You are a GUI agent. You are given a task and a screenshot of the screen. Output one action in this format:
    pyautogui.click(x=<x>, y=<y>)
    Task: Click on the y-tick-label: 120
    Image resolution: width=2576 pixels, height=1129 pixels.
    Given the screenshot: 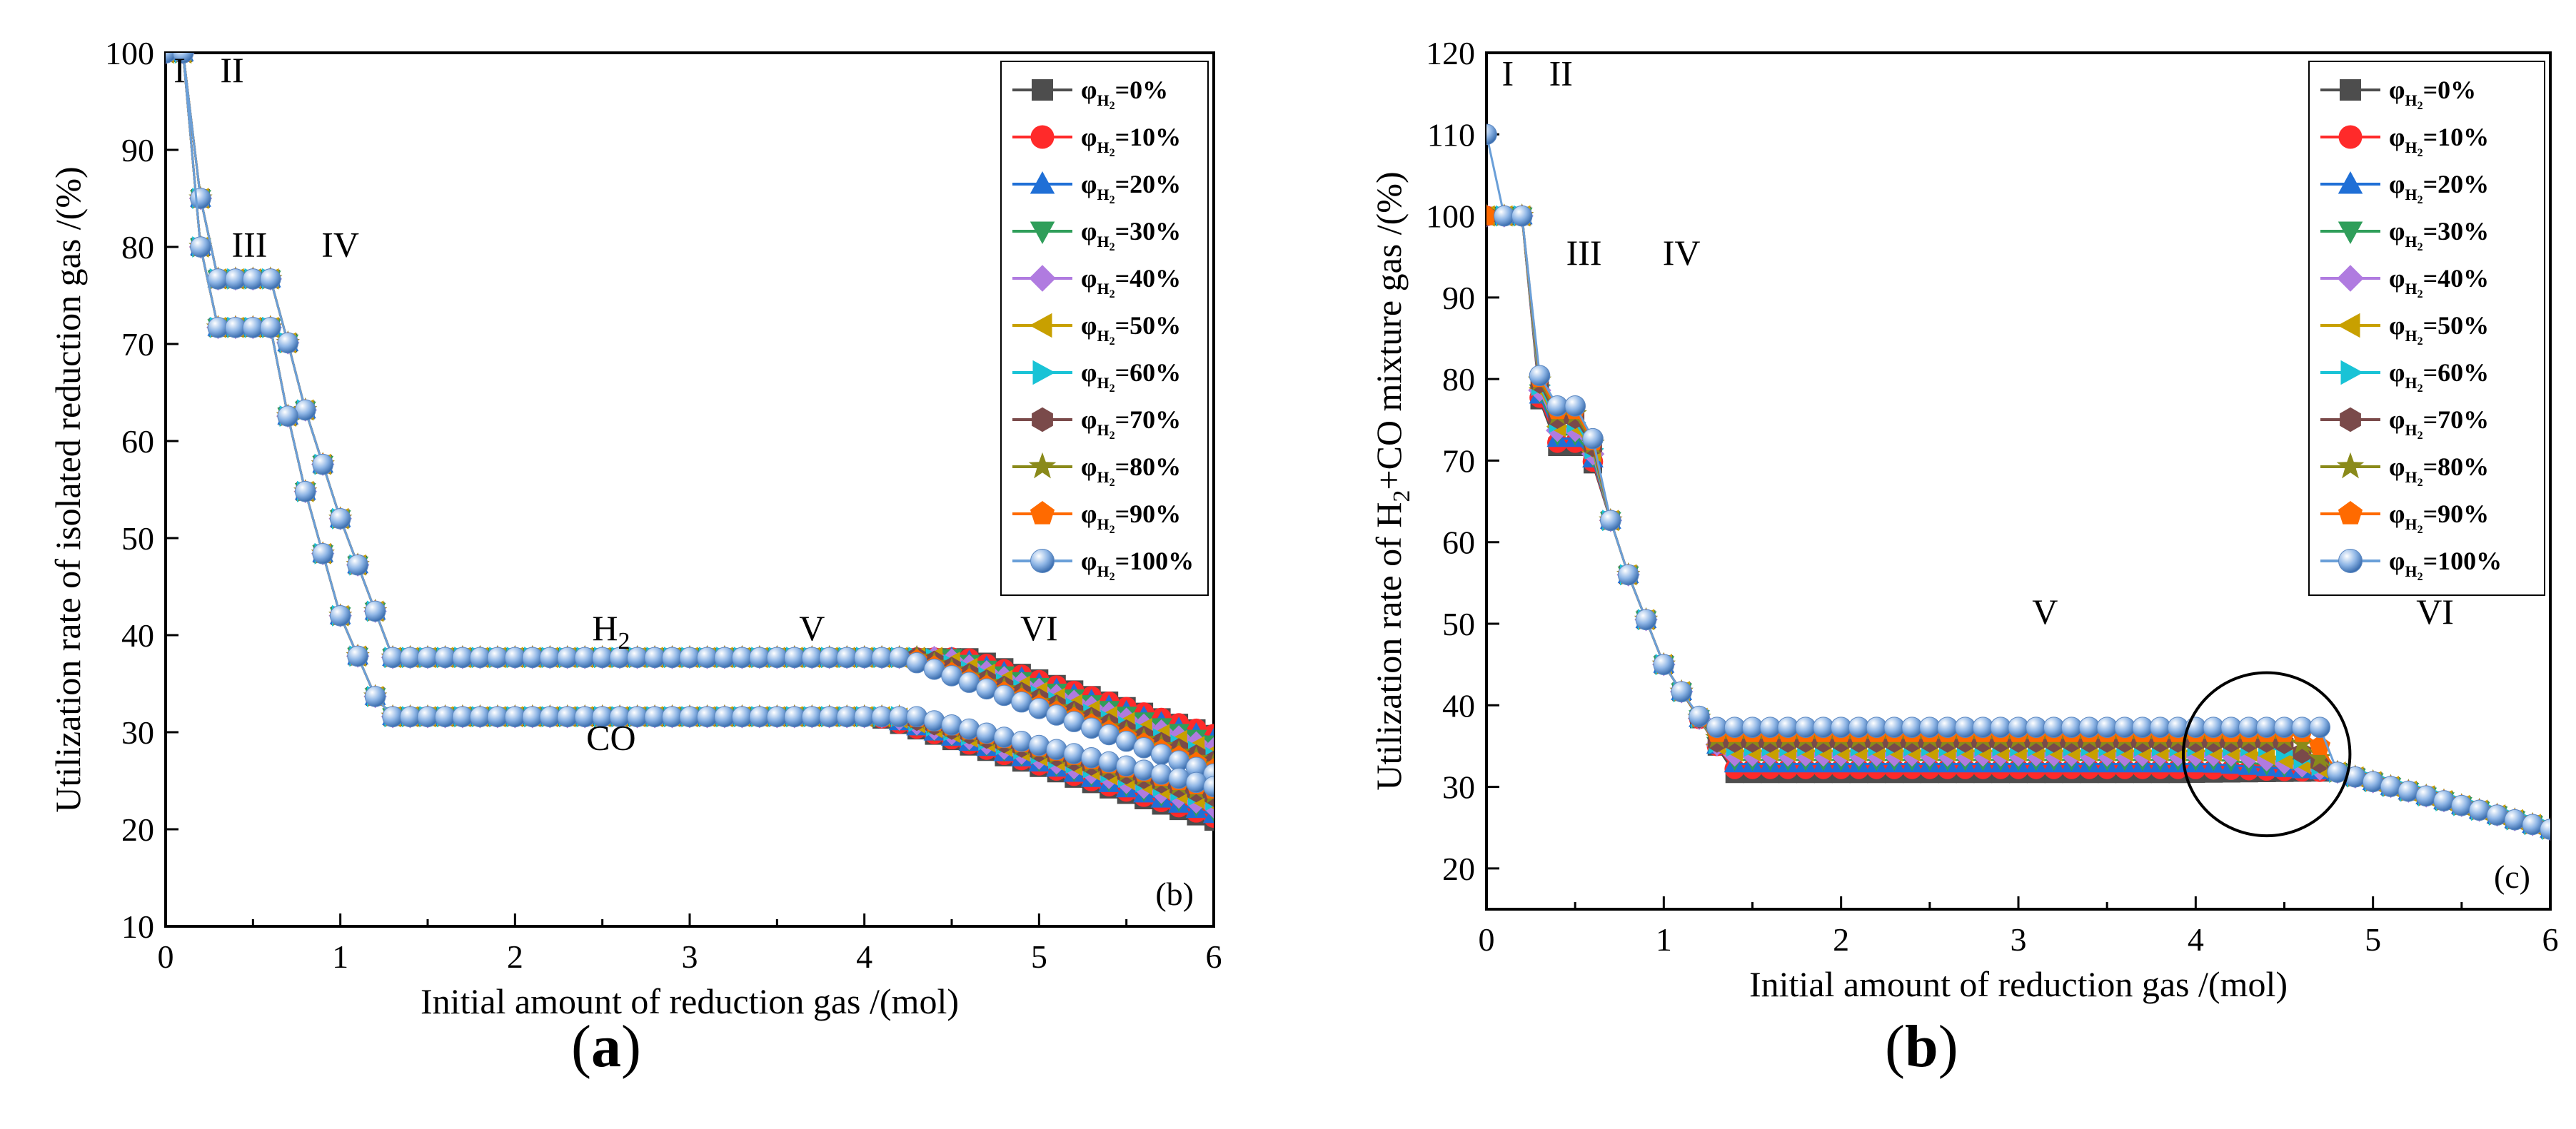 What is the action you would take?
    pyautogui.click(x=1450, y=53)
    